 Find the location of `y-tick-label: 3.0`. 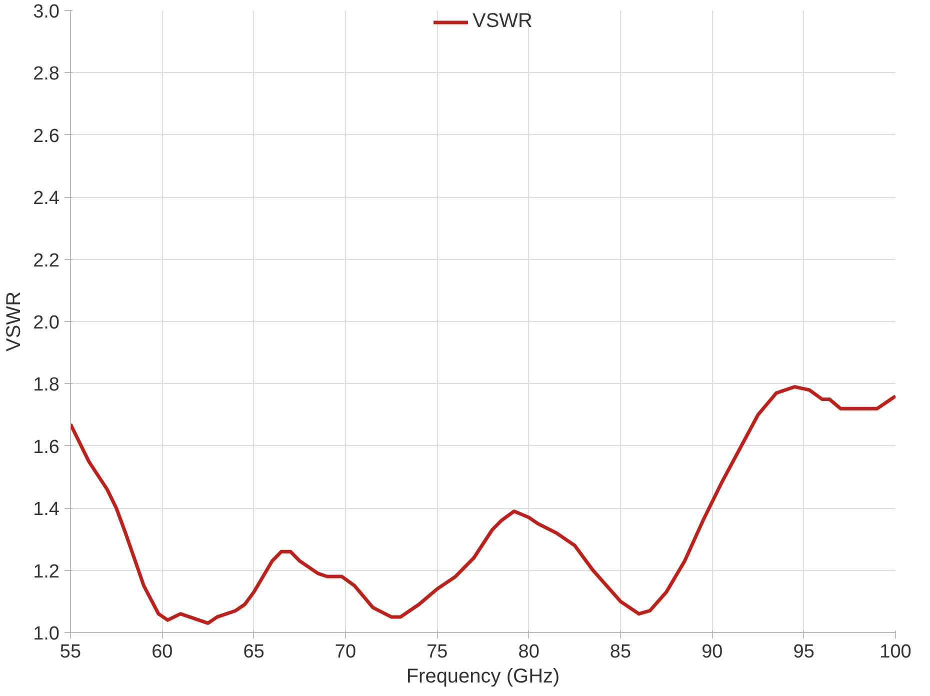

y-tick-label: 3.0 is located at coordinates (46, 12).